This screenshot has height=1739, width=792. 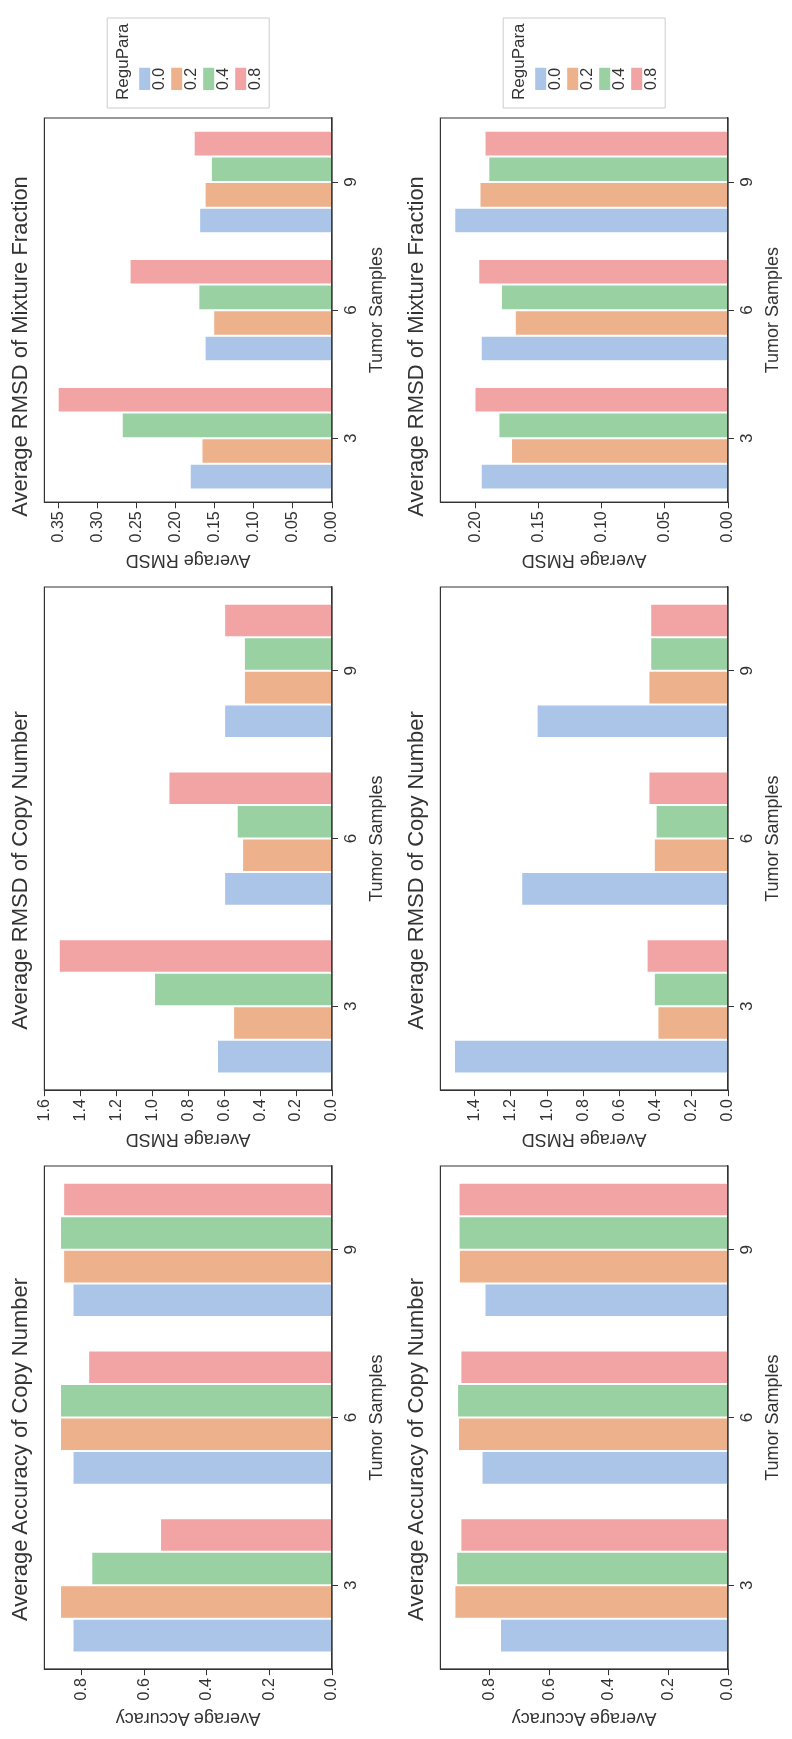 What do you see at coordinates (136, 527) in the screenshot?
I see `x-tick-label: 0.25` at bounding box center [136, 527].